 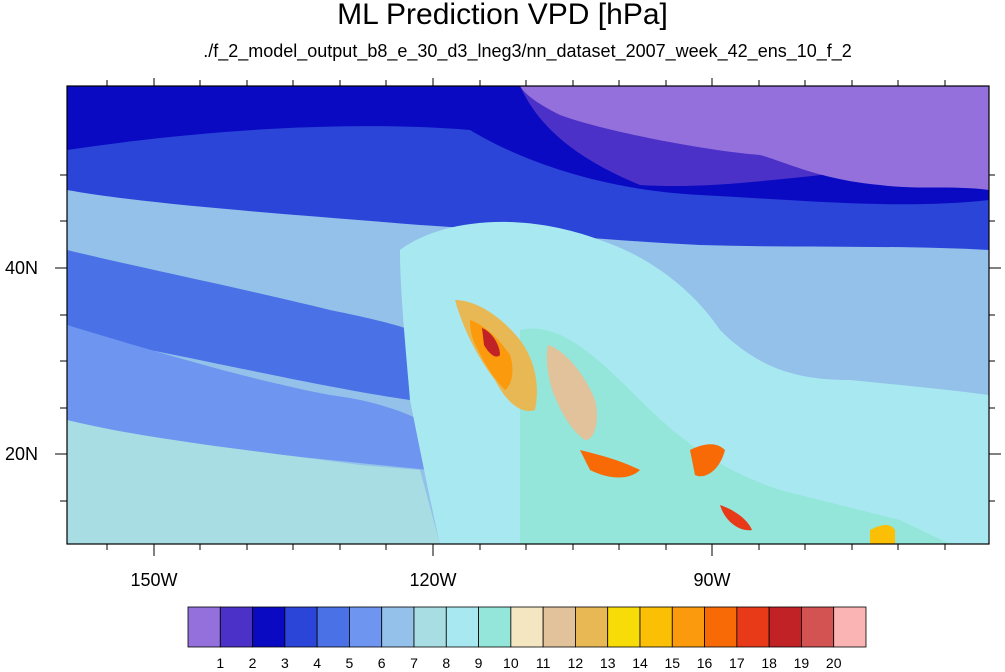 I want to click on colorbar-label: 18, so click(x=769, y=663).